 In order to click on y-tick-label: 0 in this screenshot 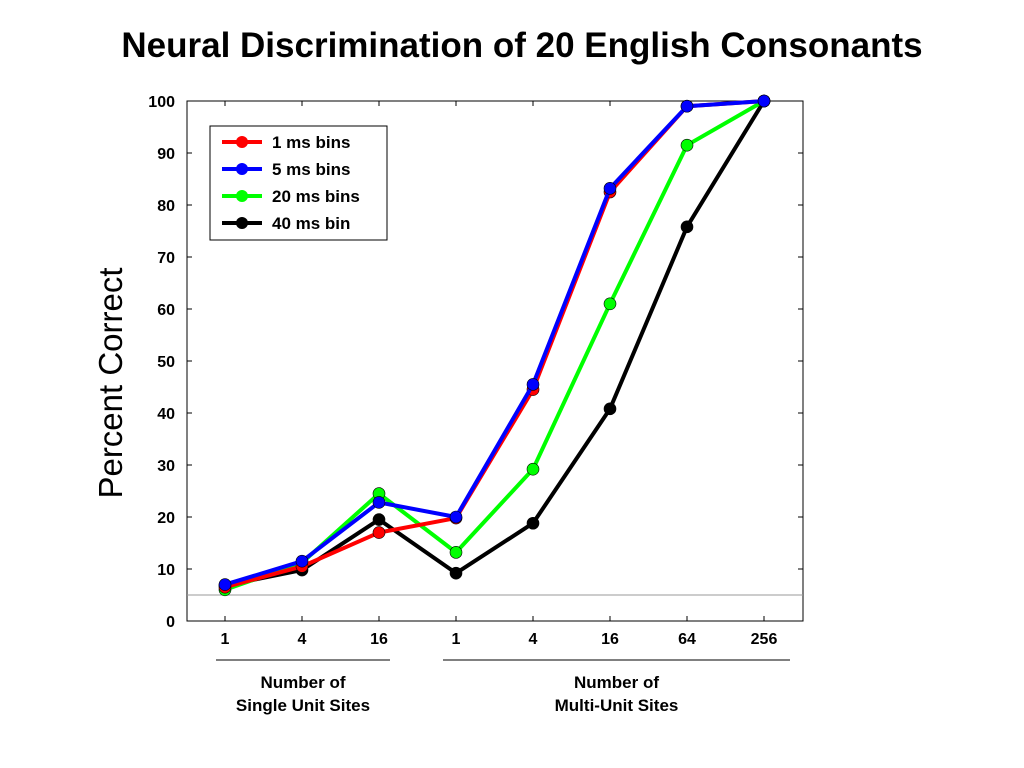, I will do `click(170, 622)`.